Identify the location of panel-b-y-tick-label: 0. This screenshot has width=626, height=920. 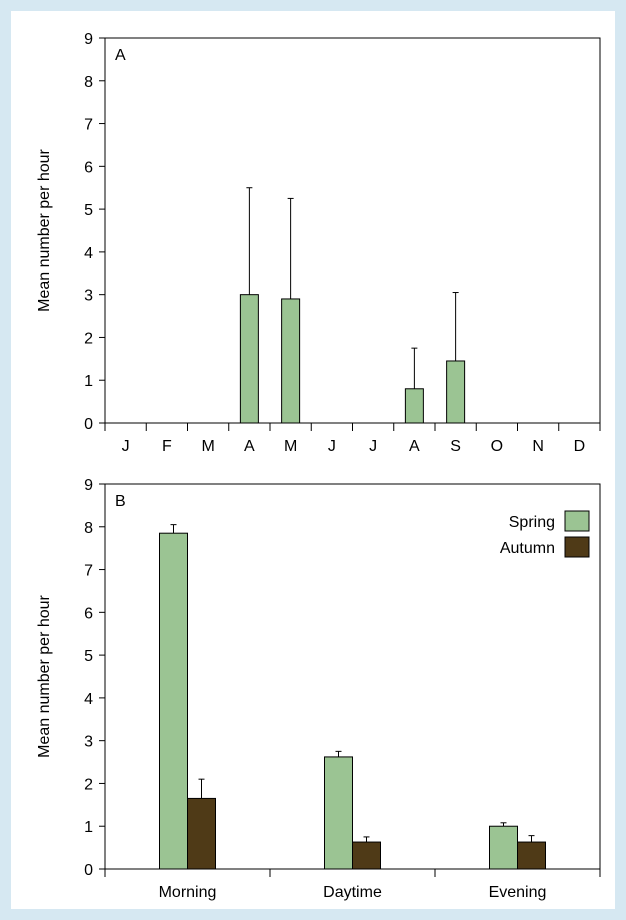
(88, 870).